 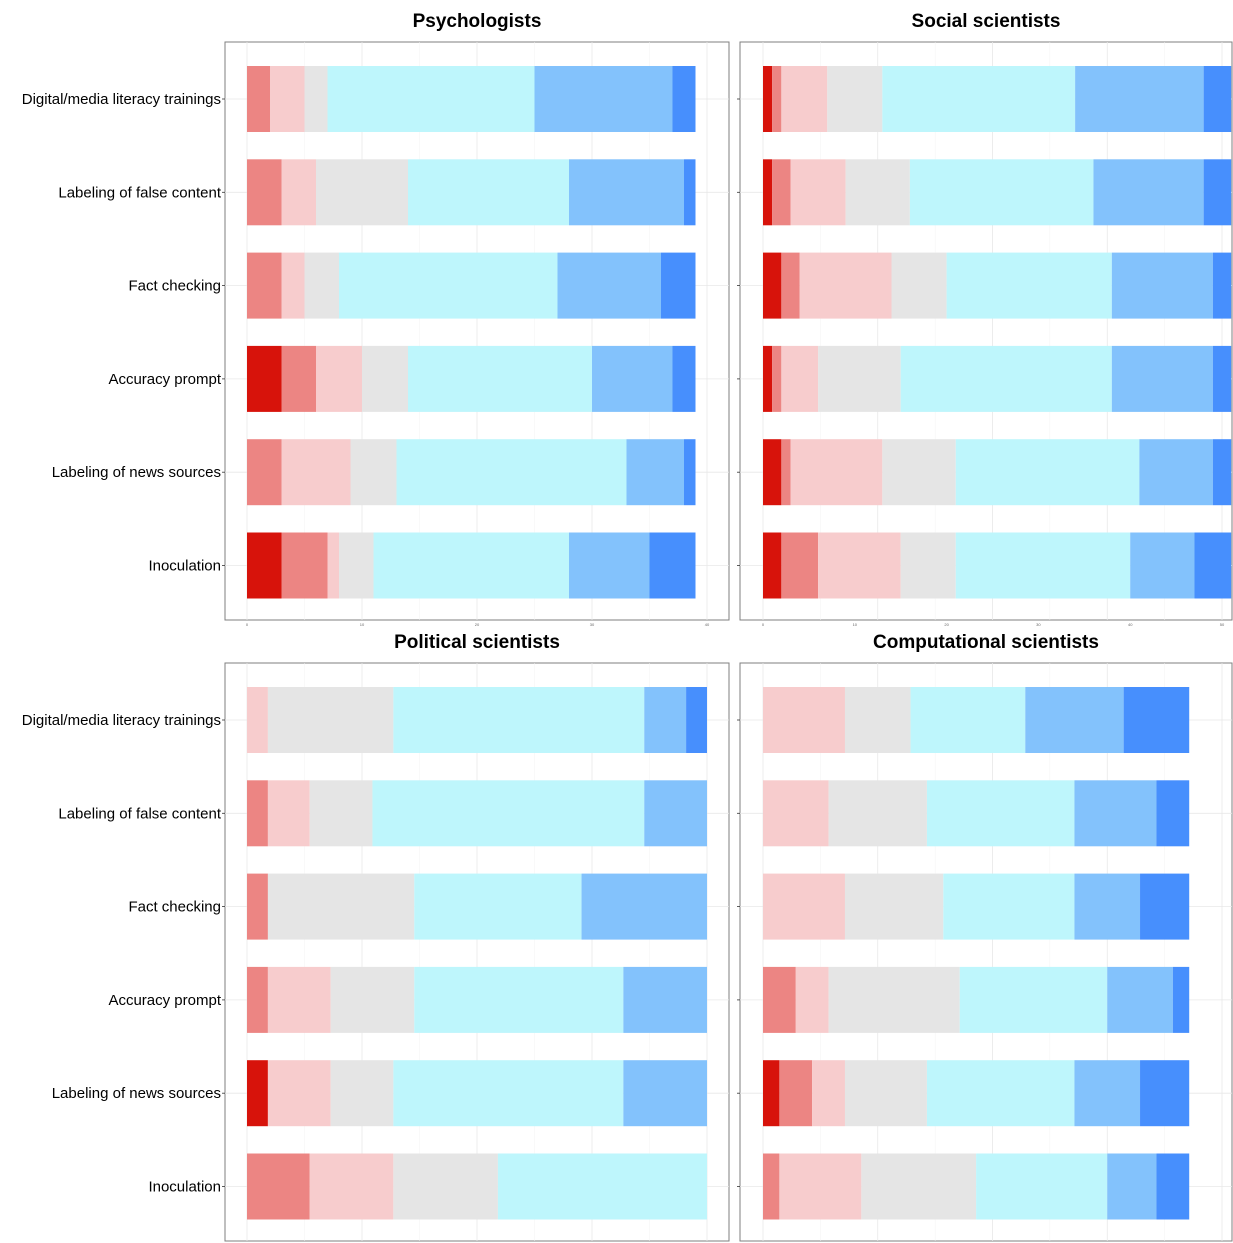 I want to click on category-label: Inoculation, so click(x=184, y=566).